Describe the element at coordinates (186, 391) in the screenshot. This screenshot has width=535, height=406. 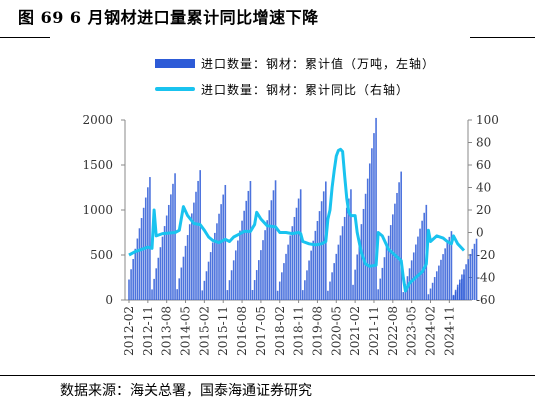
I see `source-note: 数据来源：海关总署，国泰海通证券研究` at that location.